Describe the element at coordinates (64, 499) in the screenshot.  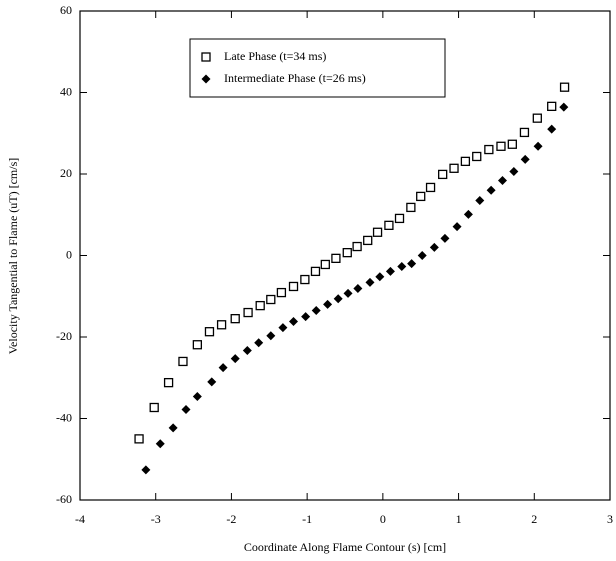
I see `y-tick-label: -60` at that location.